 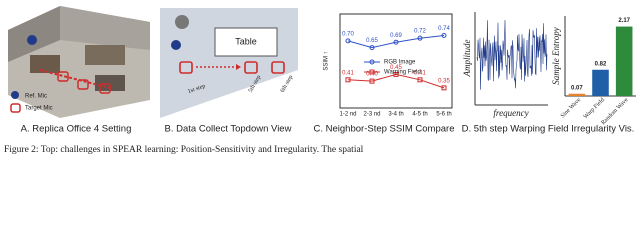 I want to click on y-axis-label: SSIM ↑, so click(x=327, y=60).